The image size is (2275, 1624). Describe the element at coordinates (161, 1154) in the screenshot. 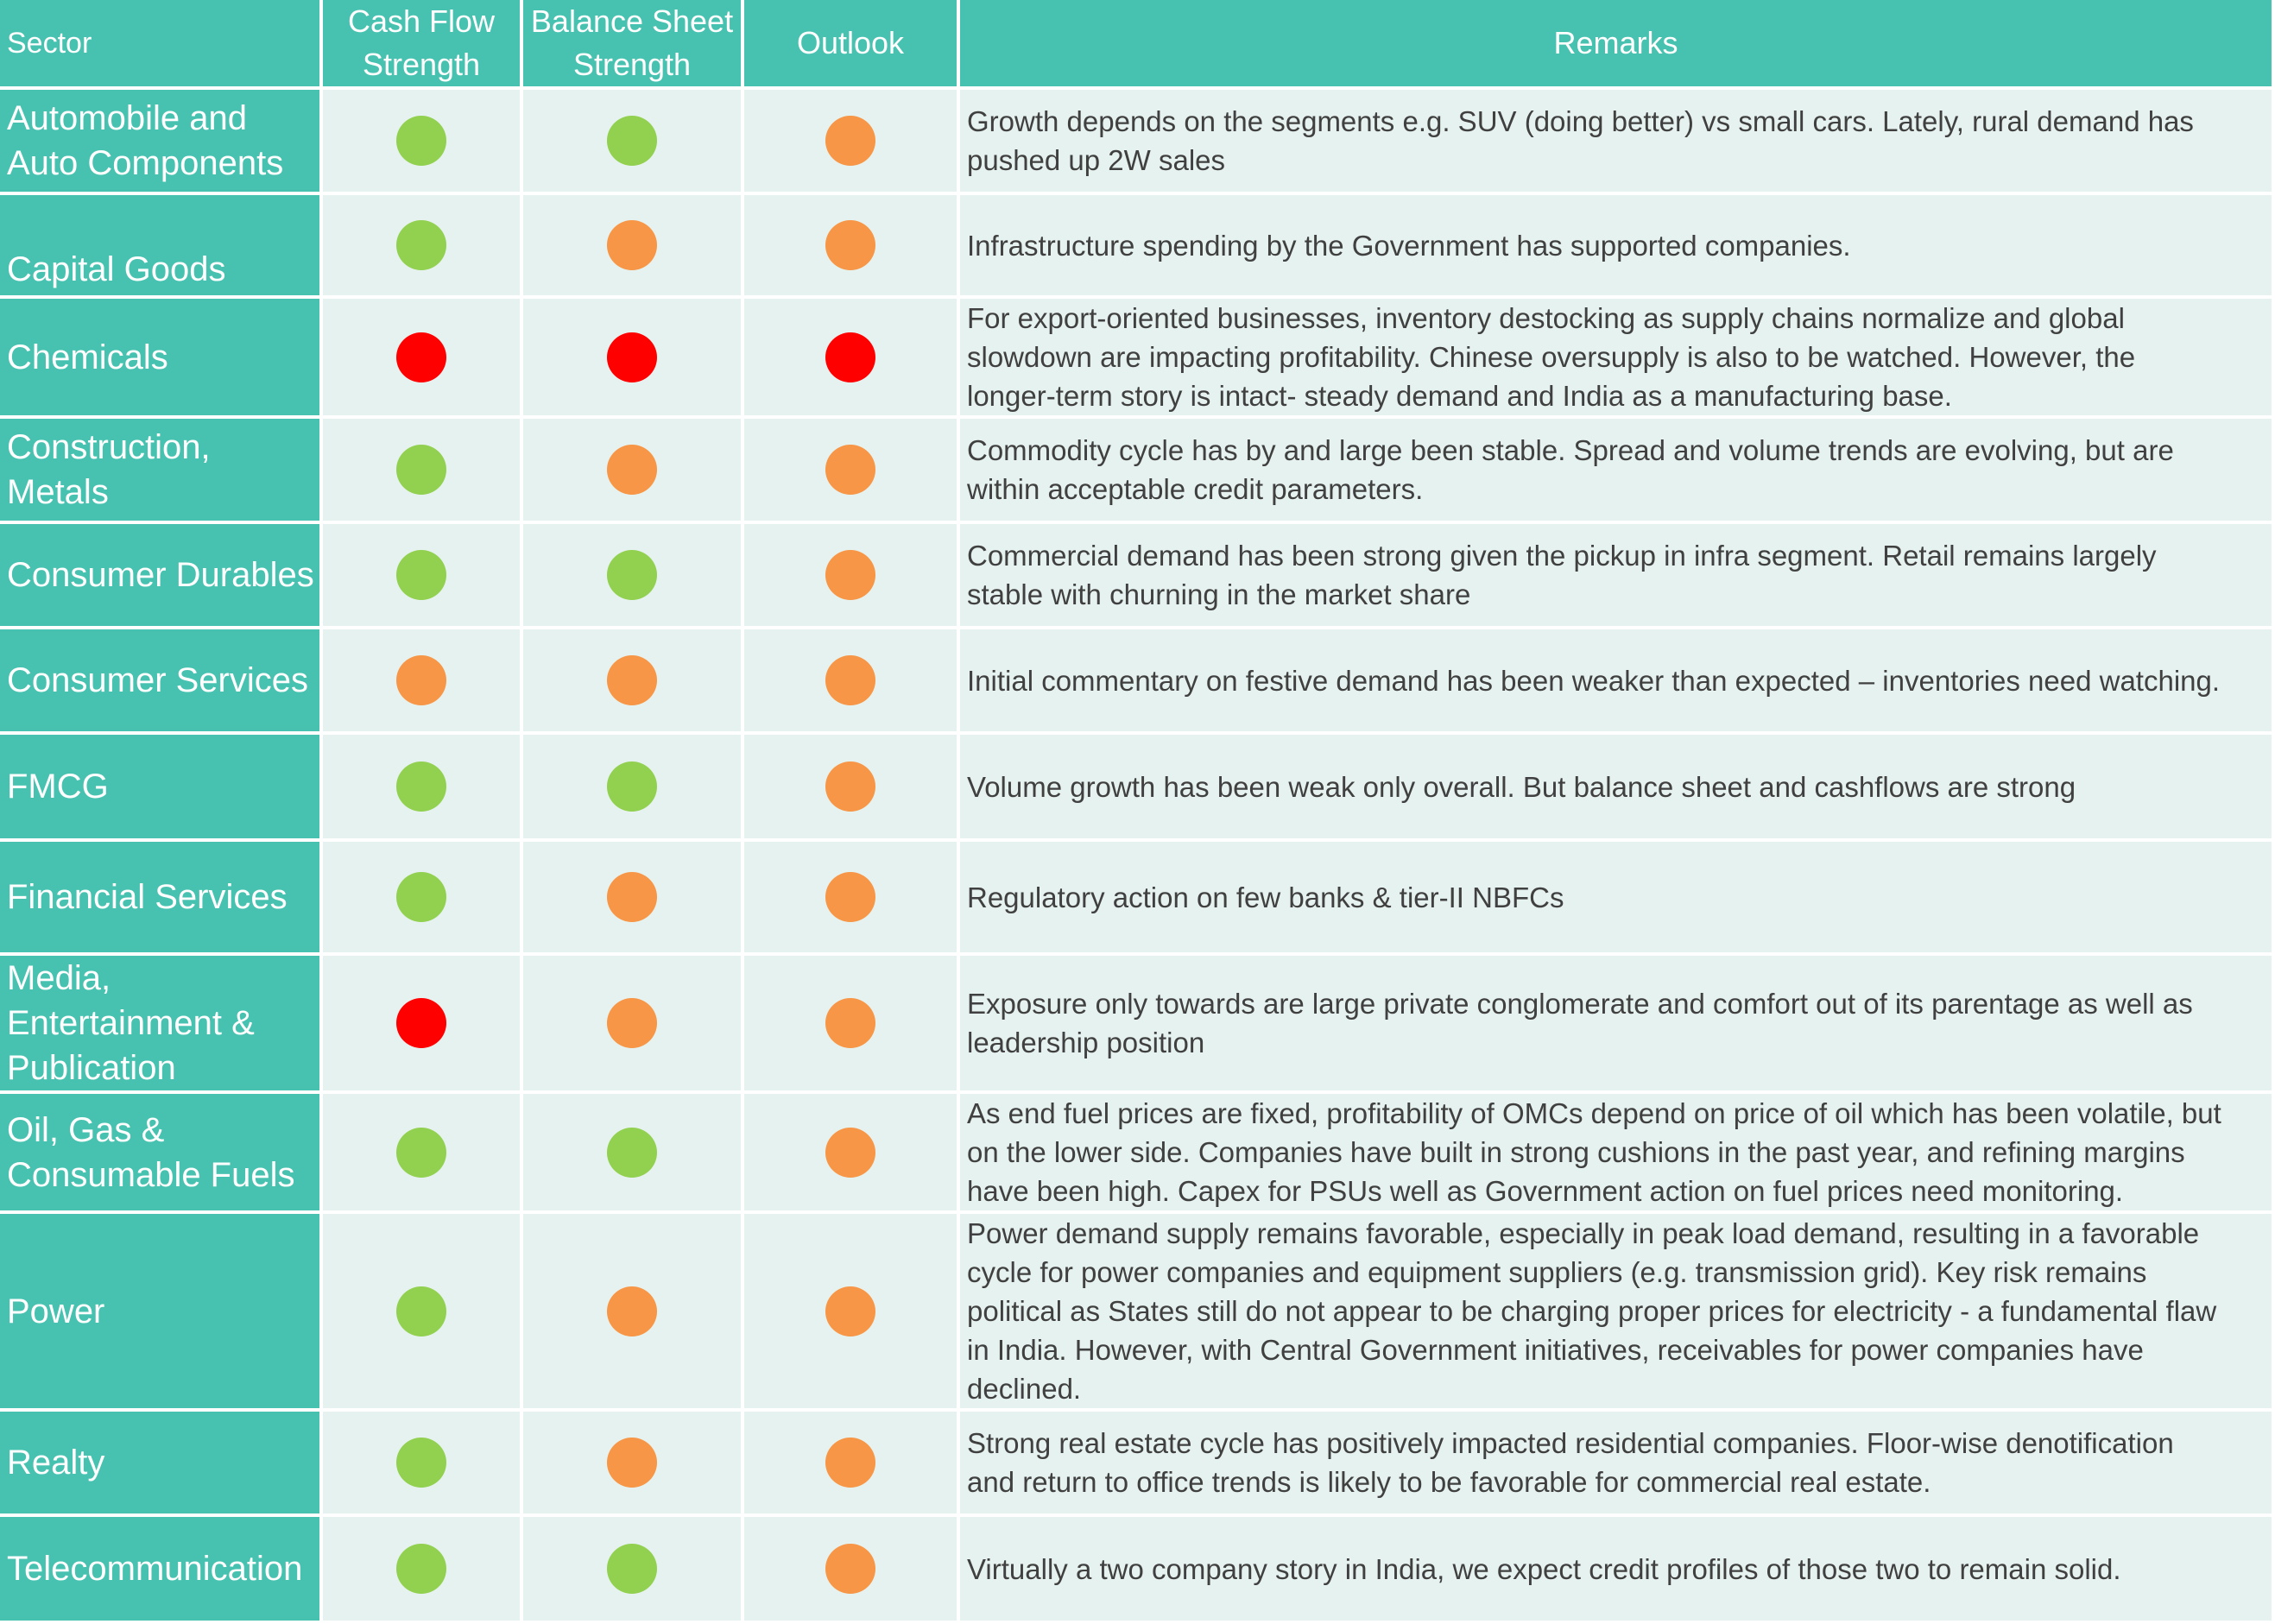

I see `sector-name: Oil, Gas & Consumable Fuels` at that location.